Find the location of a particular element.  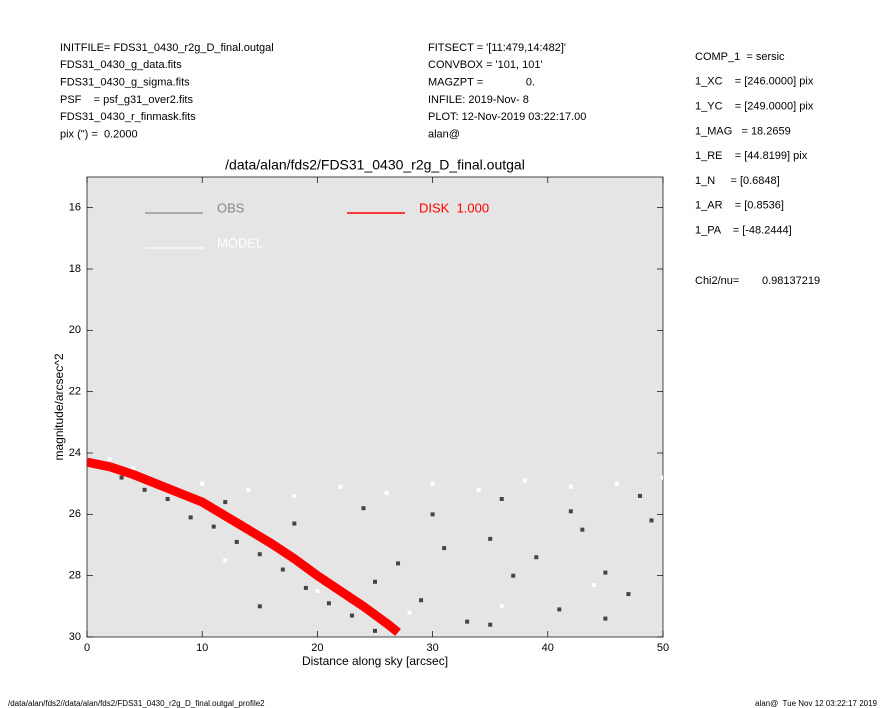

model-curve is located at coordinates (244, 546).